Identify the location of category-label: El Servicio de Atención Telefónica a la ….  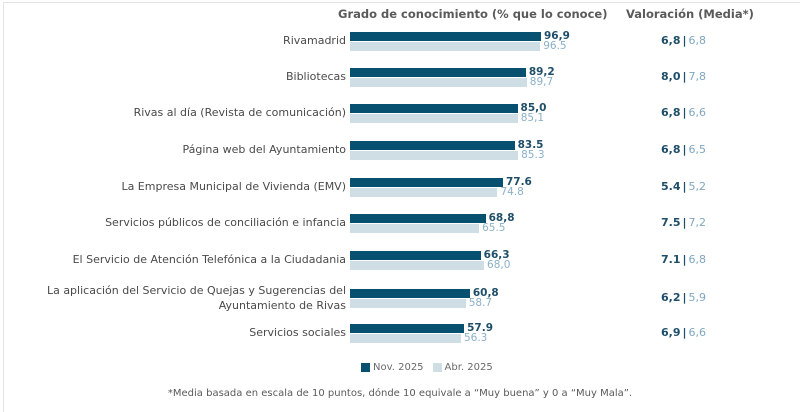
(209, 259).